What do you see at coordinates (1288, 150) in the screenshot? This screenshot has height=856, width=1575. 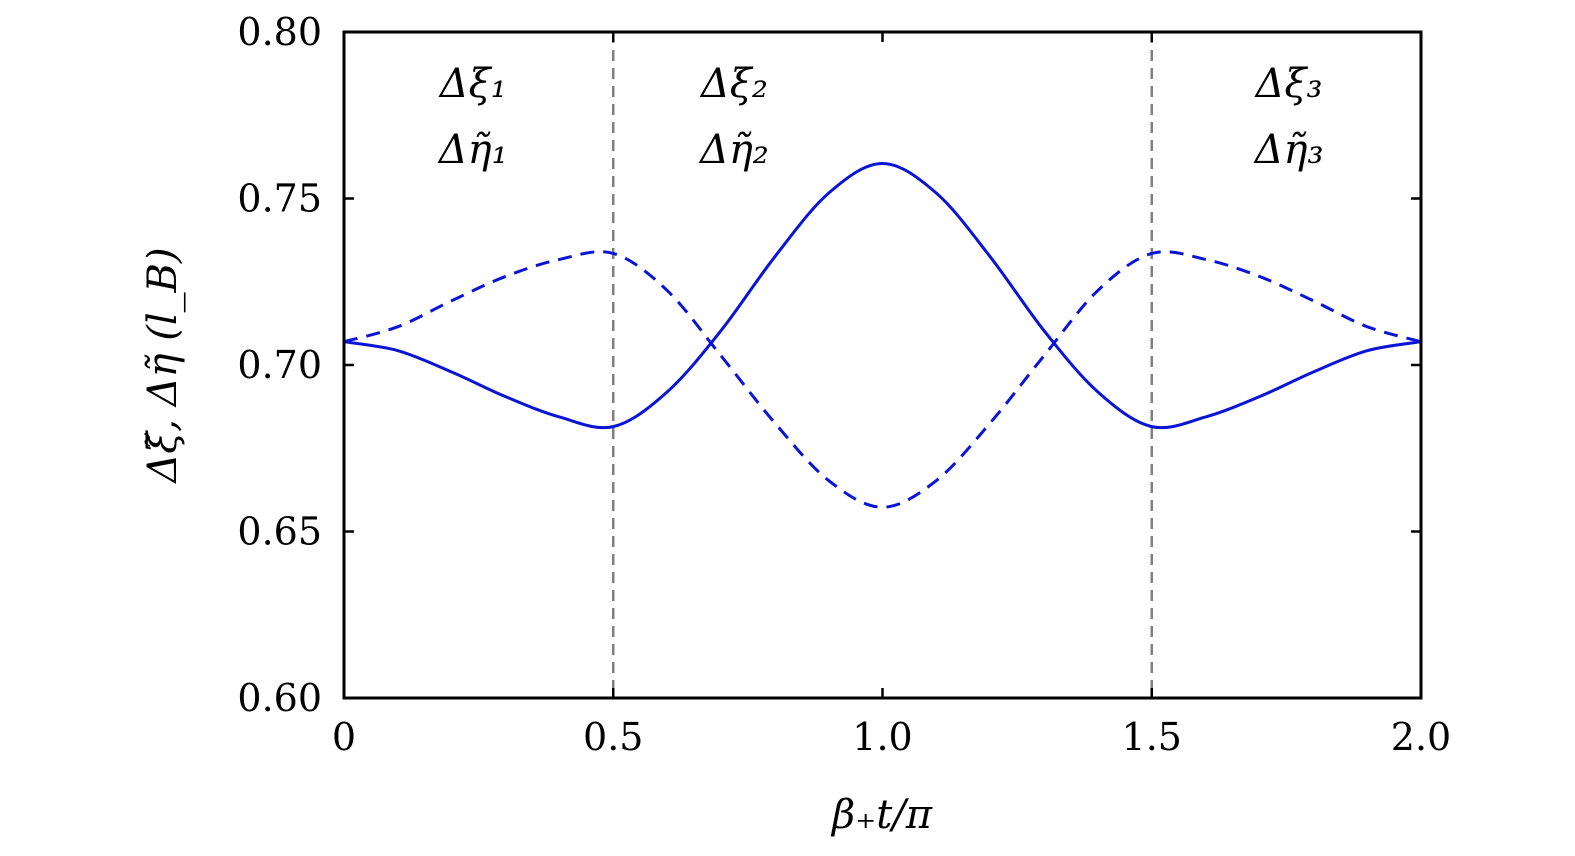 I see `region-label-eta-3: Δη̃₃` at bounding box center [1288, 150].